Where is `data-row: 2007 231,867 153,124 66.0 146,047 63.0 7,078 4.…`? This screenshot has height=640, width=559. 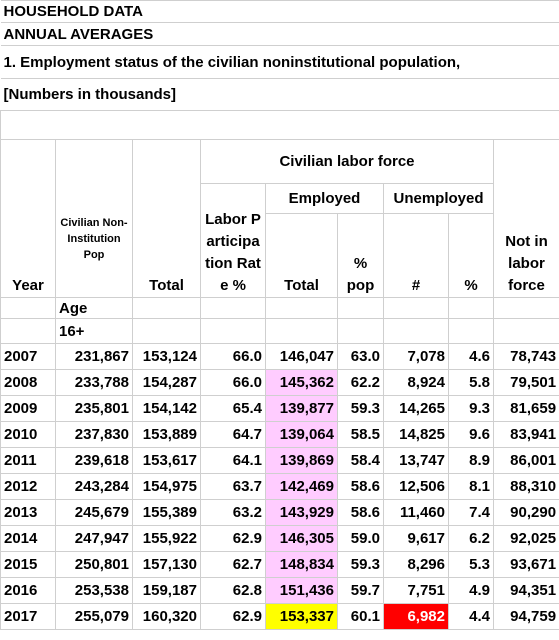 data-row: 2007 231,867 153,124 66.0 146,047 63.0 7,078 4.… is located at coordinates (279, 356).